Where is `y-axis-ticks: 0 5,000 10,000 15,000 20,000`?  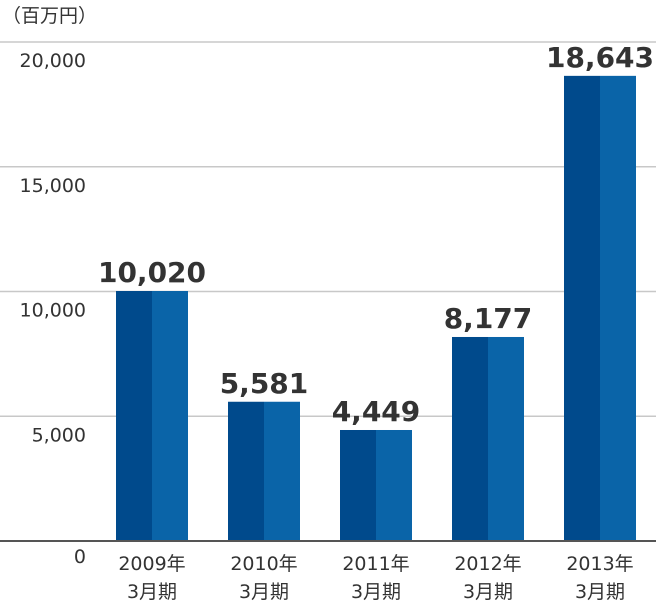 y-axis-ticks: 0 5,000 10,000 15,000 20,000 is located at coordinates (53, 309).